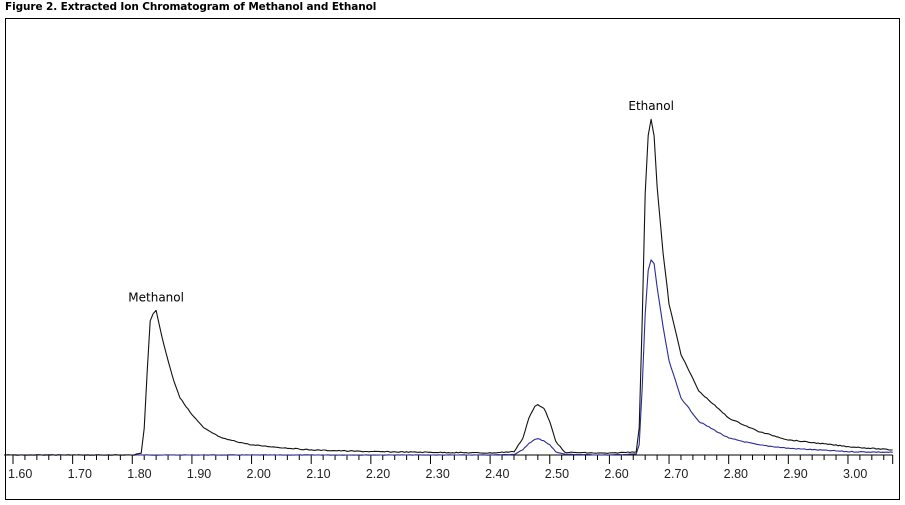 The height and width of the screenshot is (505, 905). I want to click on x-tick-label: 2.80, so click(736, 474).